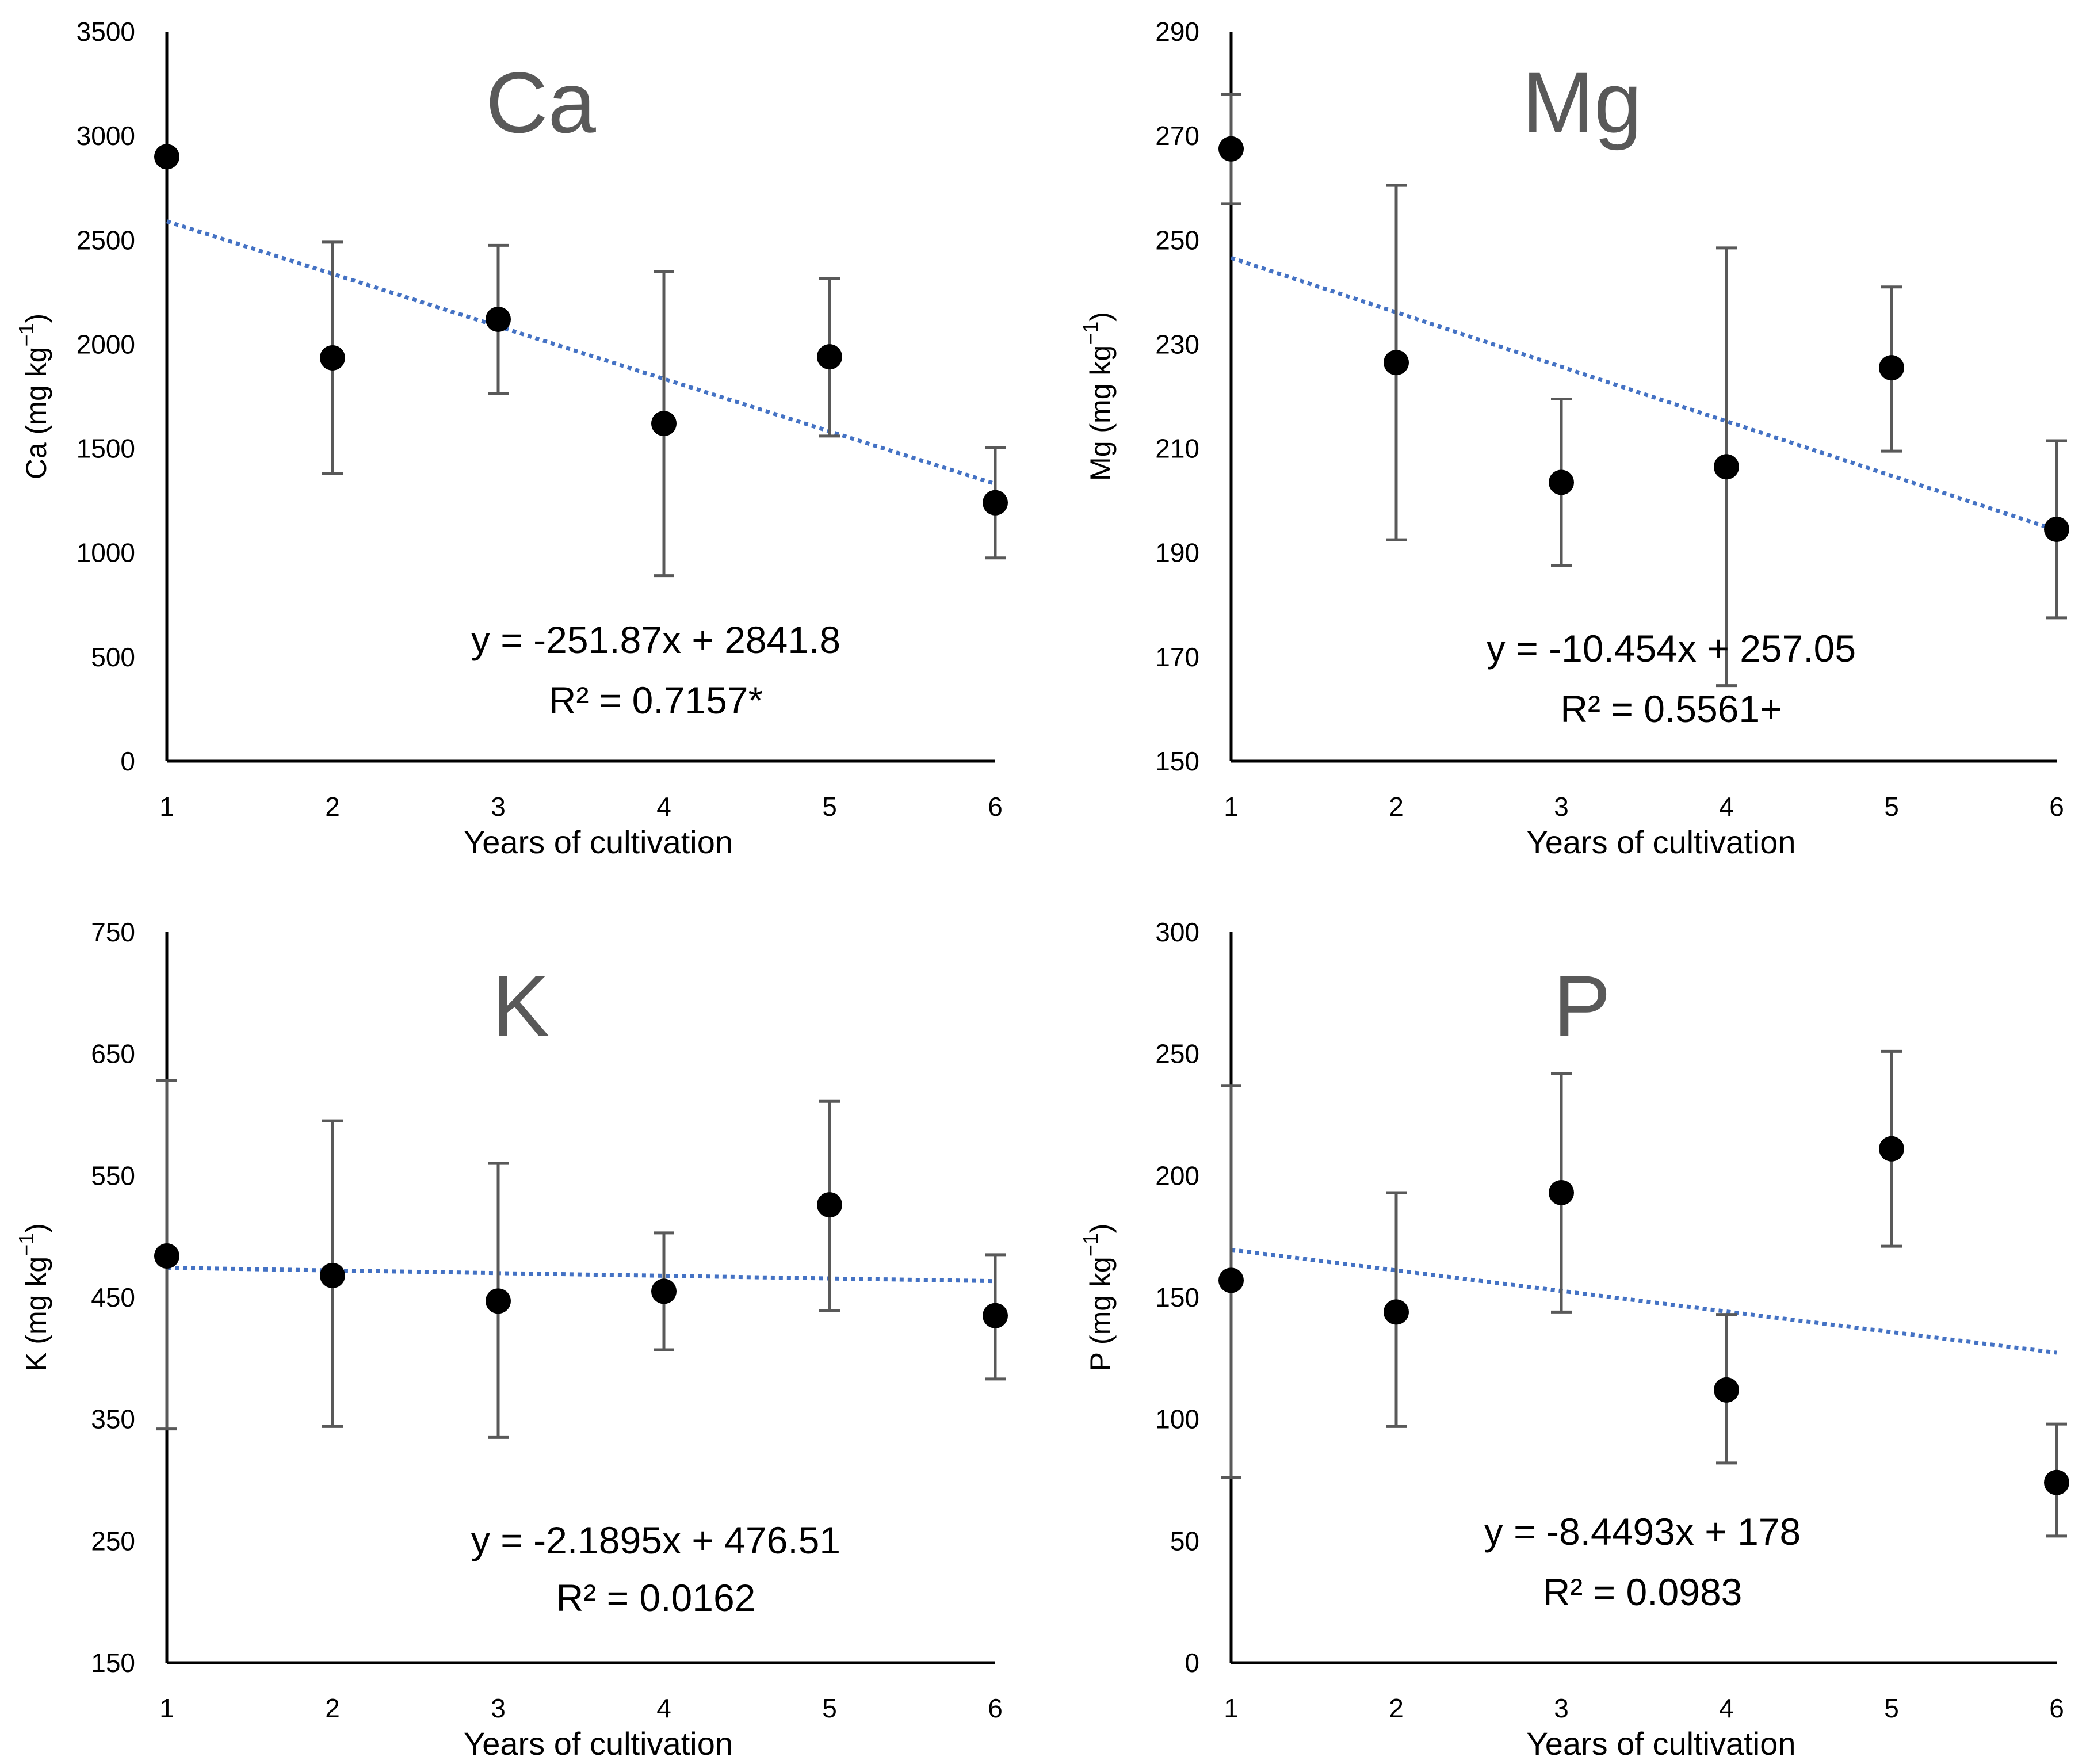 The width and height of the screenshot is (2090, 1764). I want to click on y-tick-label: 190, so click(1177, 553).